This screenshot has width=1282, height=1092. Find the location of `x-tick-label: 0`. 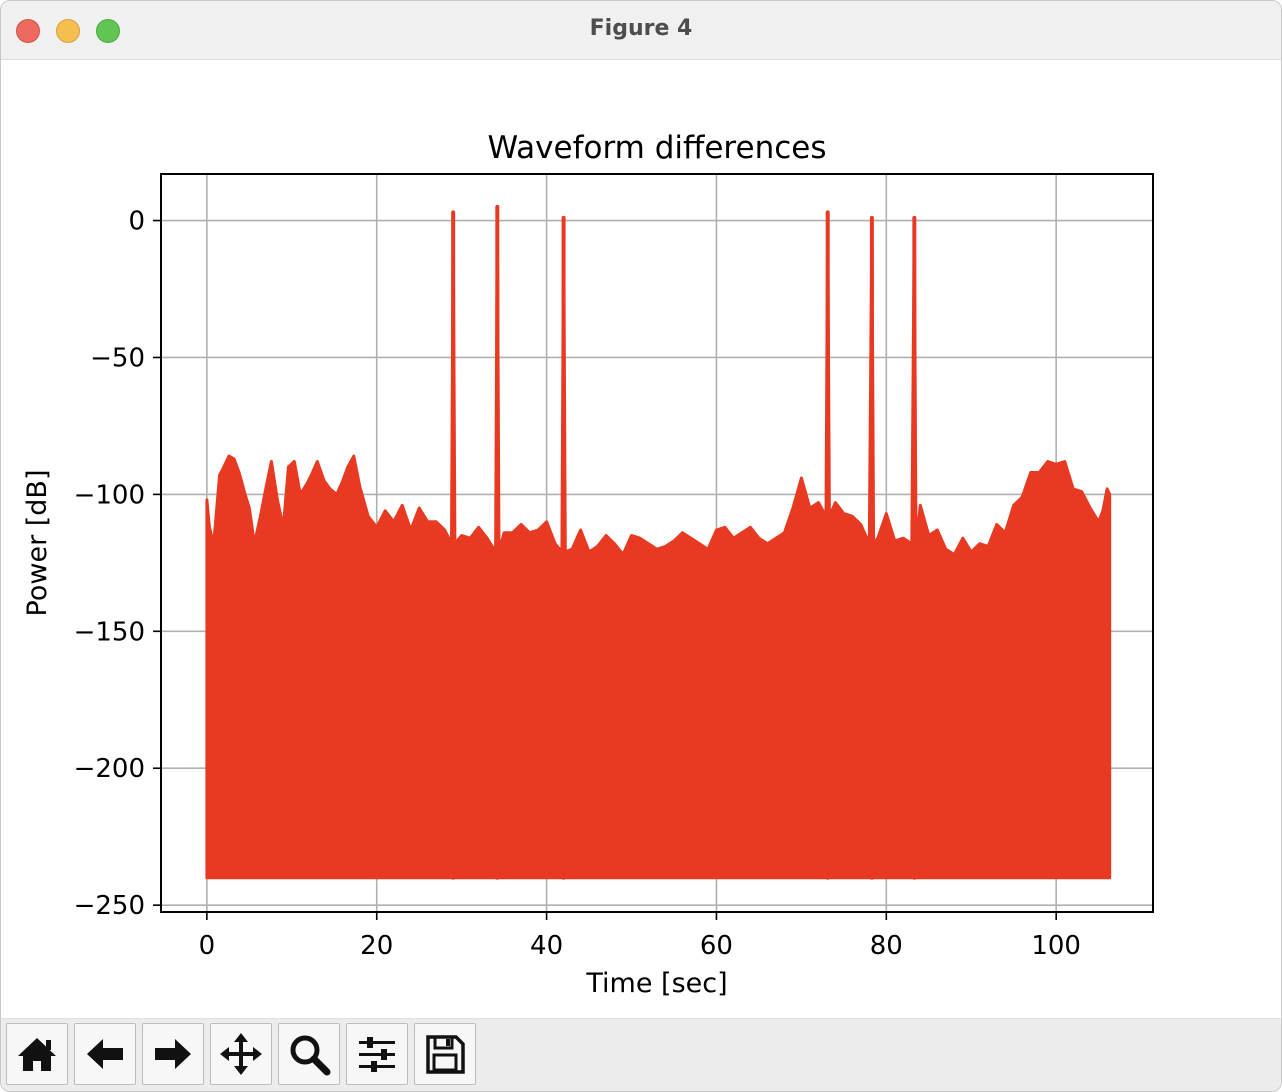

x-tick-label: 0 is located at coordinates (207, 946).